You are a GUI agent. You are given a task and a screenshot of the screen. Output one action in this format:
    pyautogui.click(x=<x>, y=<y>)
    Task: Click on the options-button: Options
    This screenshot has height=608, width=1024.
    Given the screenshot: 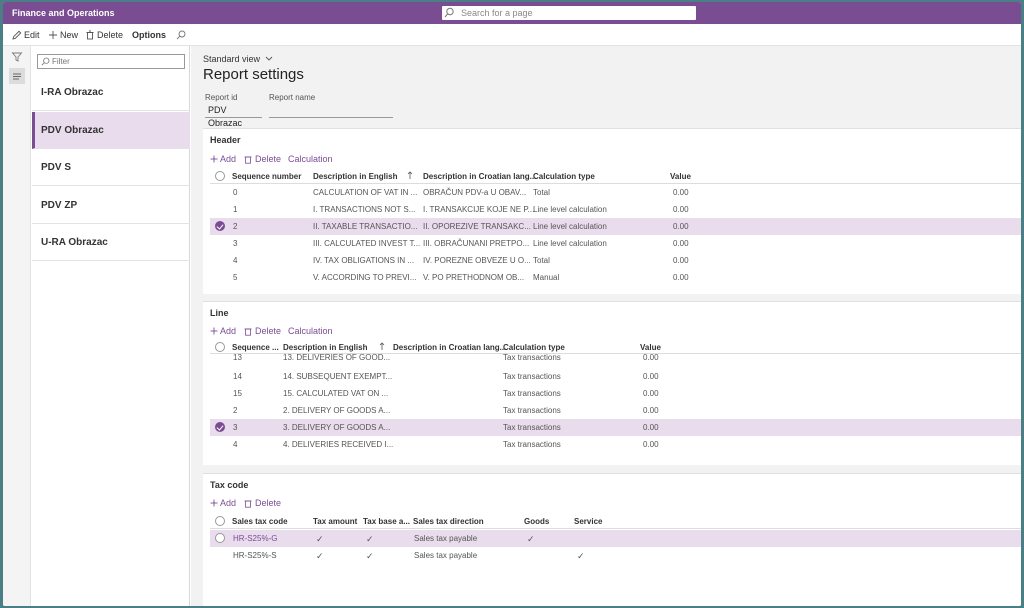 What is the action you would take?
    pyautogui.click(x=150, y=35)
    